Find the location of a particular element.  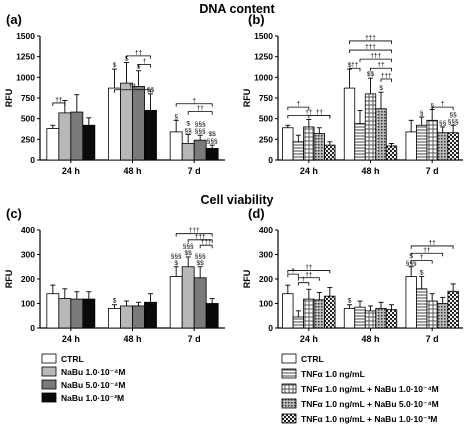

legend-label: CTRL is located at coordinates (312, 359).